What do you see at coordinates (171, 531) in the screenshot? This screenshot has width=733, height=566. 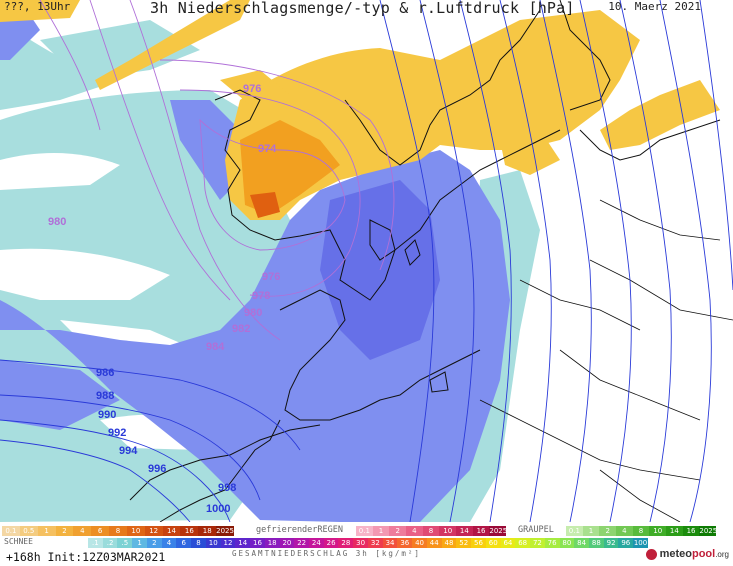 I see `snow-swatch: 14` at bounding box center [171, 531].